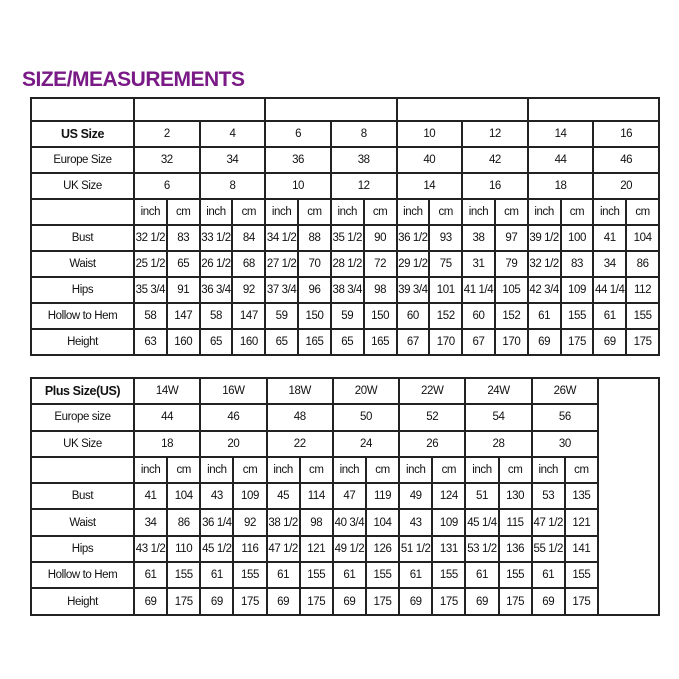 This screenshot has width=679, height=679. What do you see at coordinates (560, 186) in the screenshot?
I see `size-value: 18` at bounding box center [560, 186].